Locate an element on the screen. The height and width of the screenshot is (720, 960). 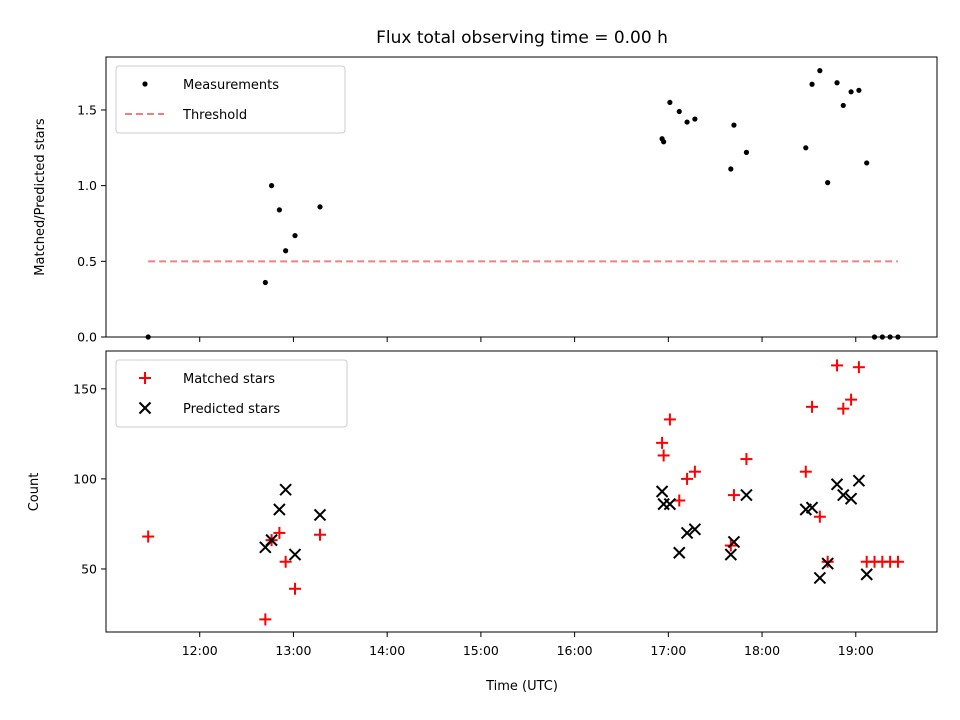
legend-label: Matched stars is located at coordinates (229, 379).